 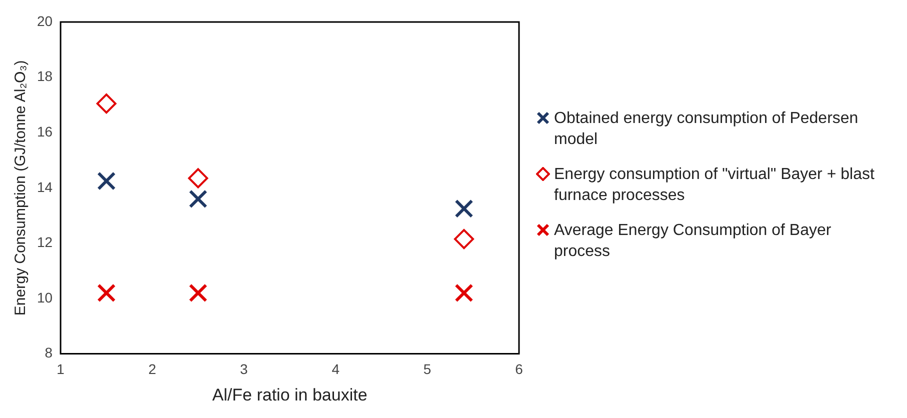 What do you see at coordinates (44, 131) in the screenshot?
I see `y-tick-label: 16` at bounding box center [44, 131].